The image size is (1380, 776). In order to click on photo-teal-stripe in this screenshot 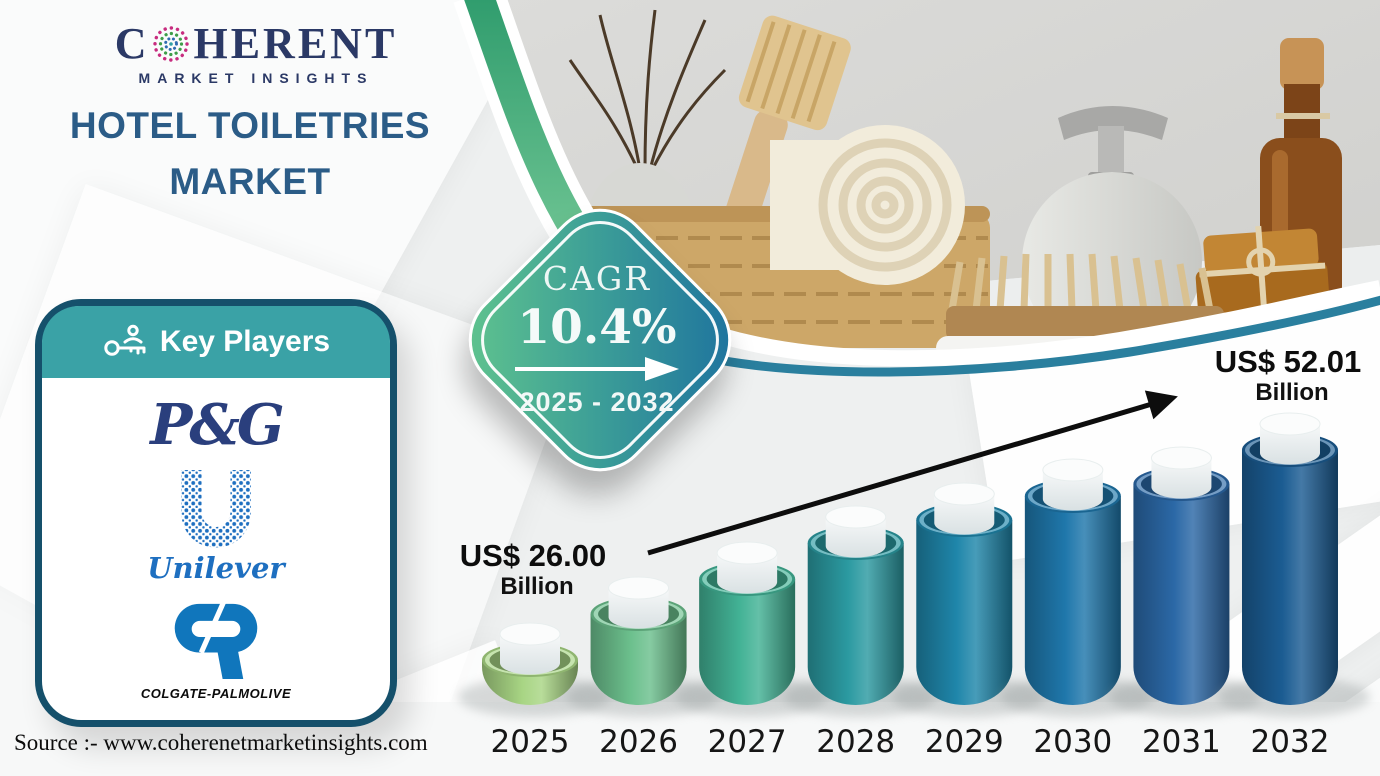, I will do `click(1016, 336)`.